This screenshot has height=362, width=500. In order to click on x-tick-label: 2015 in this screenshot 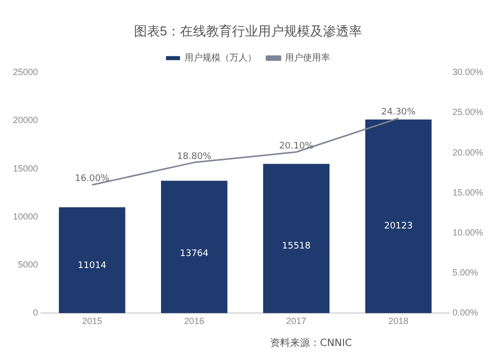, I will do `click(92, 321)`.